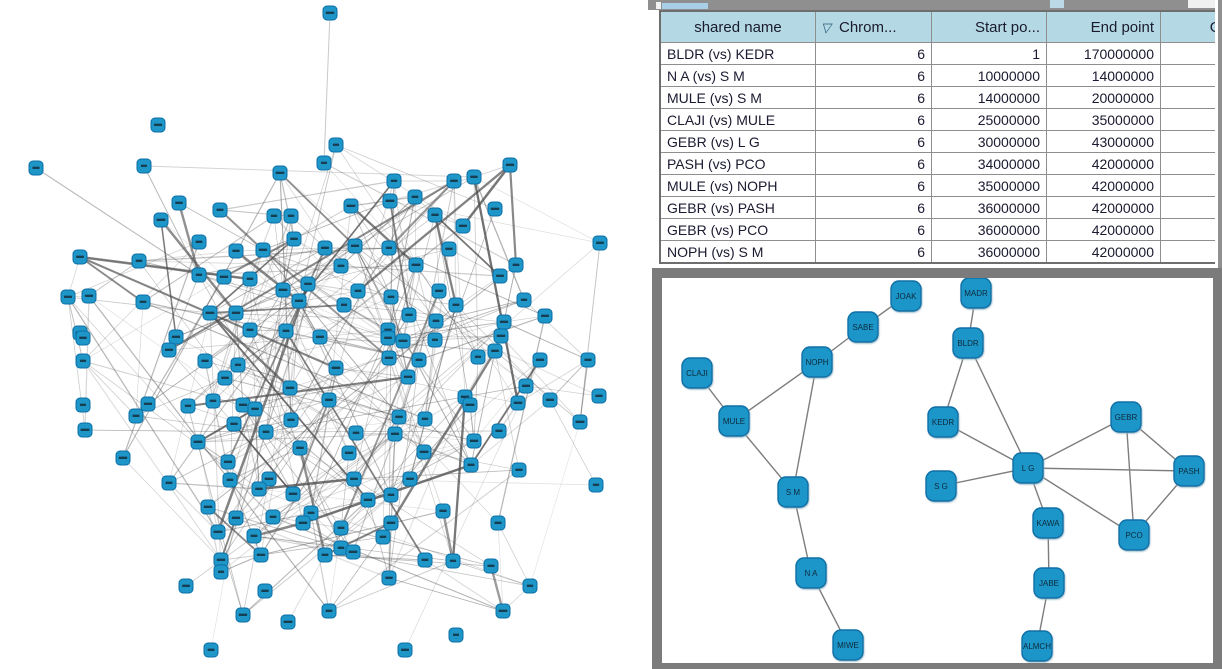 This screenshot has height=669, width=1222. What do you see at coordinates (1191, 229) in the screenshot?
I see `cell-genetic: 8.4` at bounding box center [1191, 229].